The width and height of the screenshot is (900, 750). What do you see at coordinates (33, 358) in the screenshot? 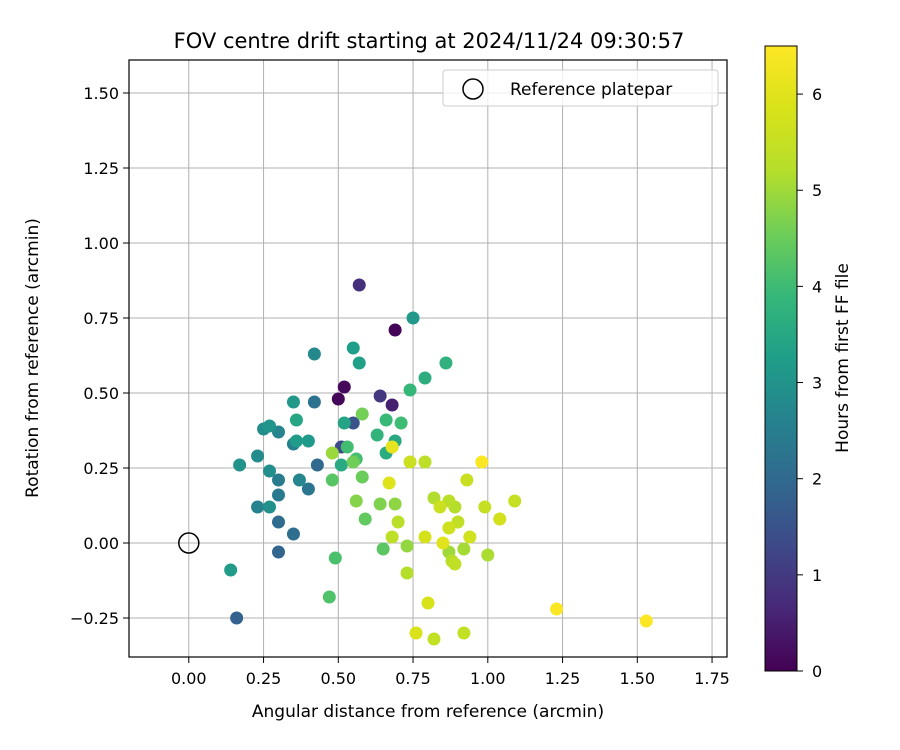
I see `y-axis-label: Rotation from reference (arcmin)` at bounding box center [33, 358].